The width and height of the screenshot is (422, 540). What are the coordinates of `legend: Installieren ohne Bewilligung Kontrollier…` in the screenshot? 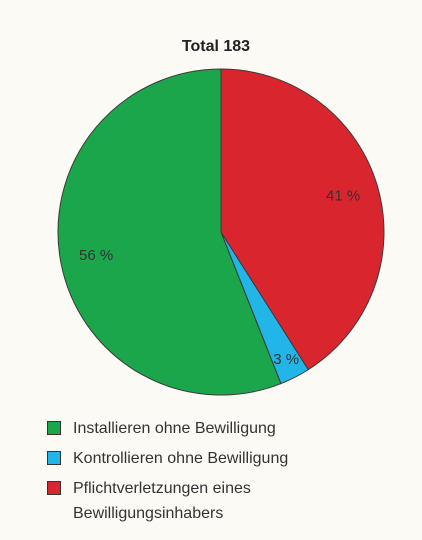 It's located at (182, 473).